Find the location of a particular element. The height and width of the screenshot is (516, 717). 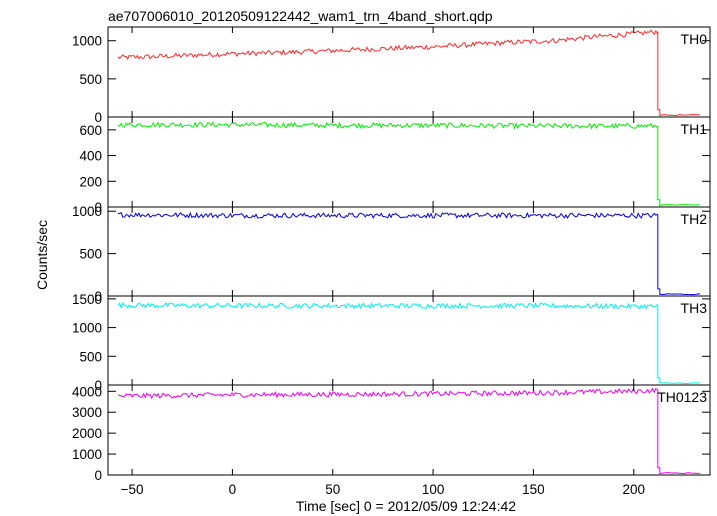

x-tick-label: 150 is located at coordinates (533, 489).